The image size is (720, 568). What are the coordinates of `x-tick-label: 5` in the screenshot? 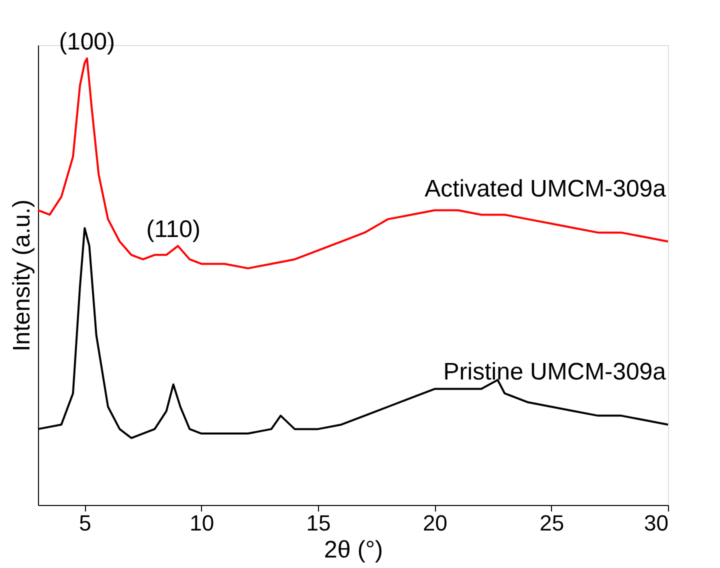 It's located at (85, 523).